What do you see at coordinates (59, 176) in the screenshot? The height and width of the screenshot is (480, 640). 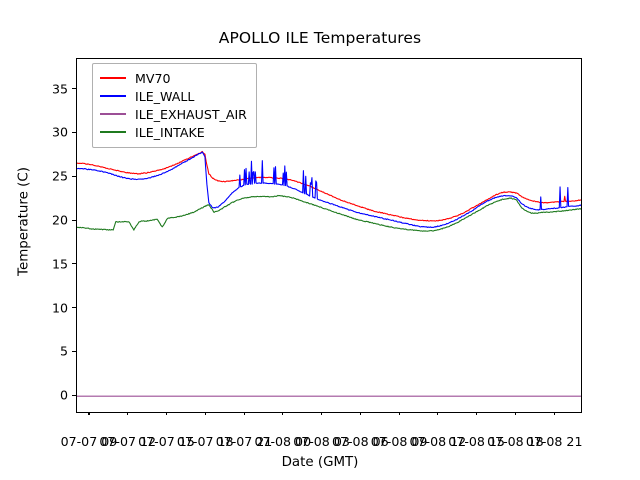 I see `y-tick-label: 25` at bounding box center [59, 176].